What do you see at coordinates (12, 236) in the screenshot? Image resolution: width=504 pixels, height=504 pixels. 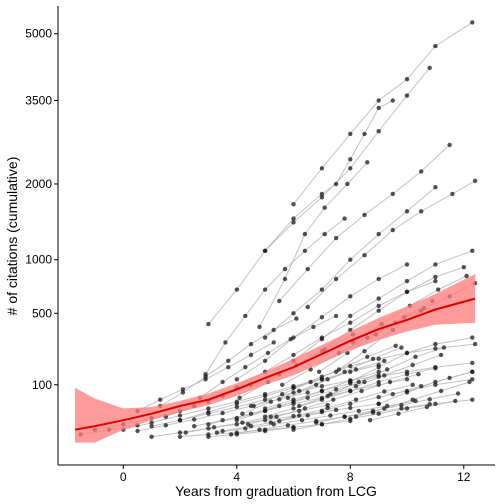 I see `y-axis-title: # of citations (cumulative)` at bounding box center [12, 236].